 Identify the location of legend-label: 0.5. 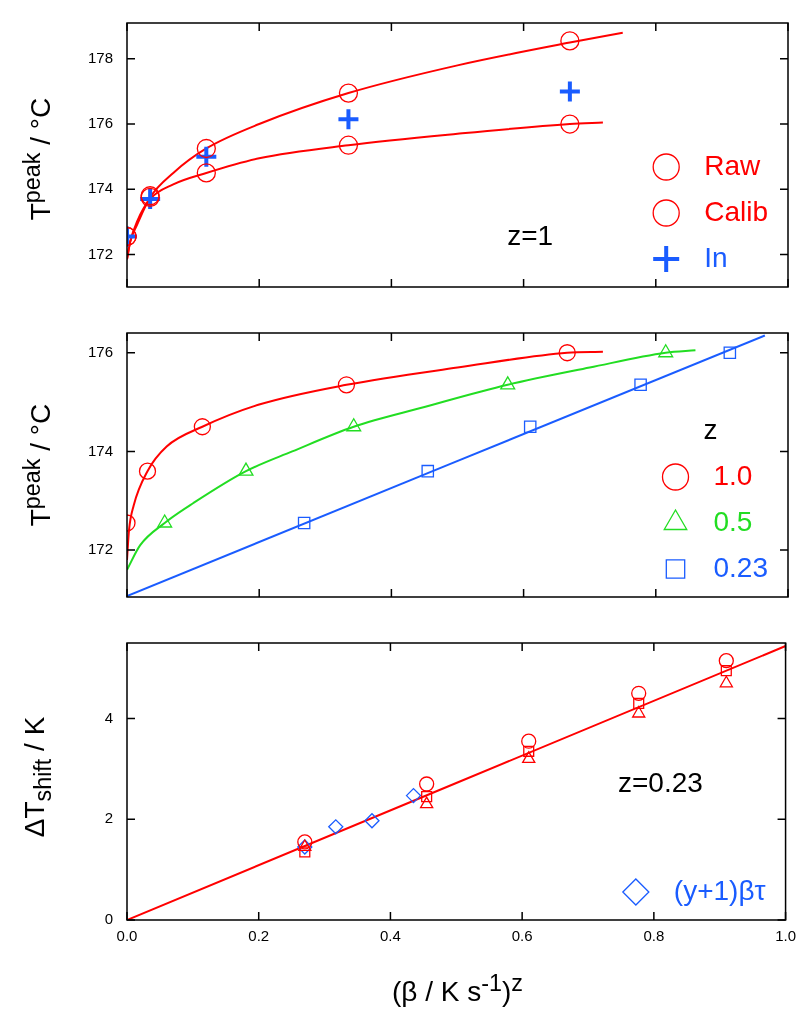
(733, 521).